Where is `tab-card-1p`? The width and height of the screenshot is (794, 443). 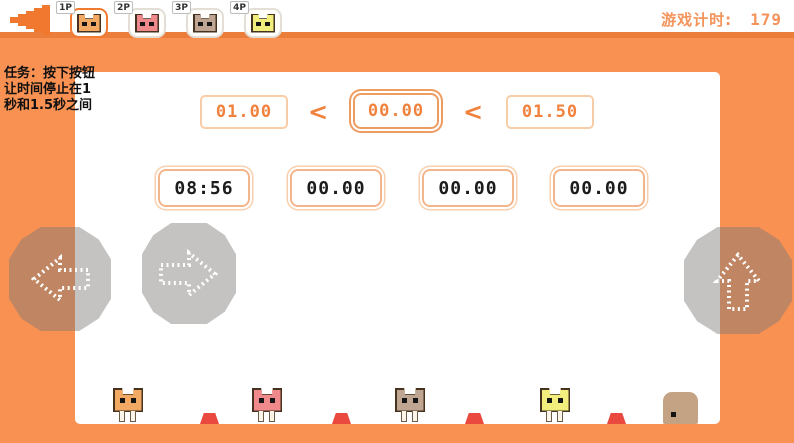 tab-card-1p is located at coordinates (89, 23).